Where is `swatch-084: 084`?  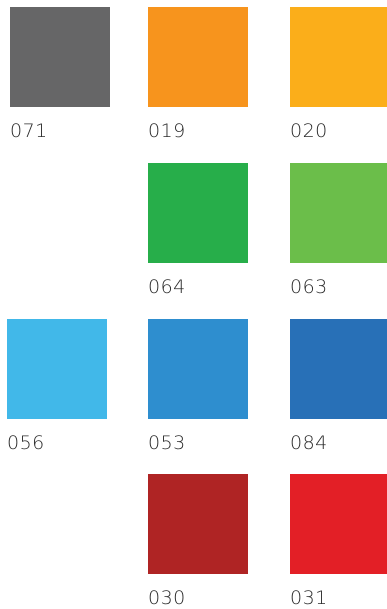 swatch-084: 084 is located at coordinates (338, 386).